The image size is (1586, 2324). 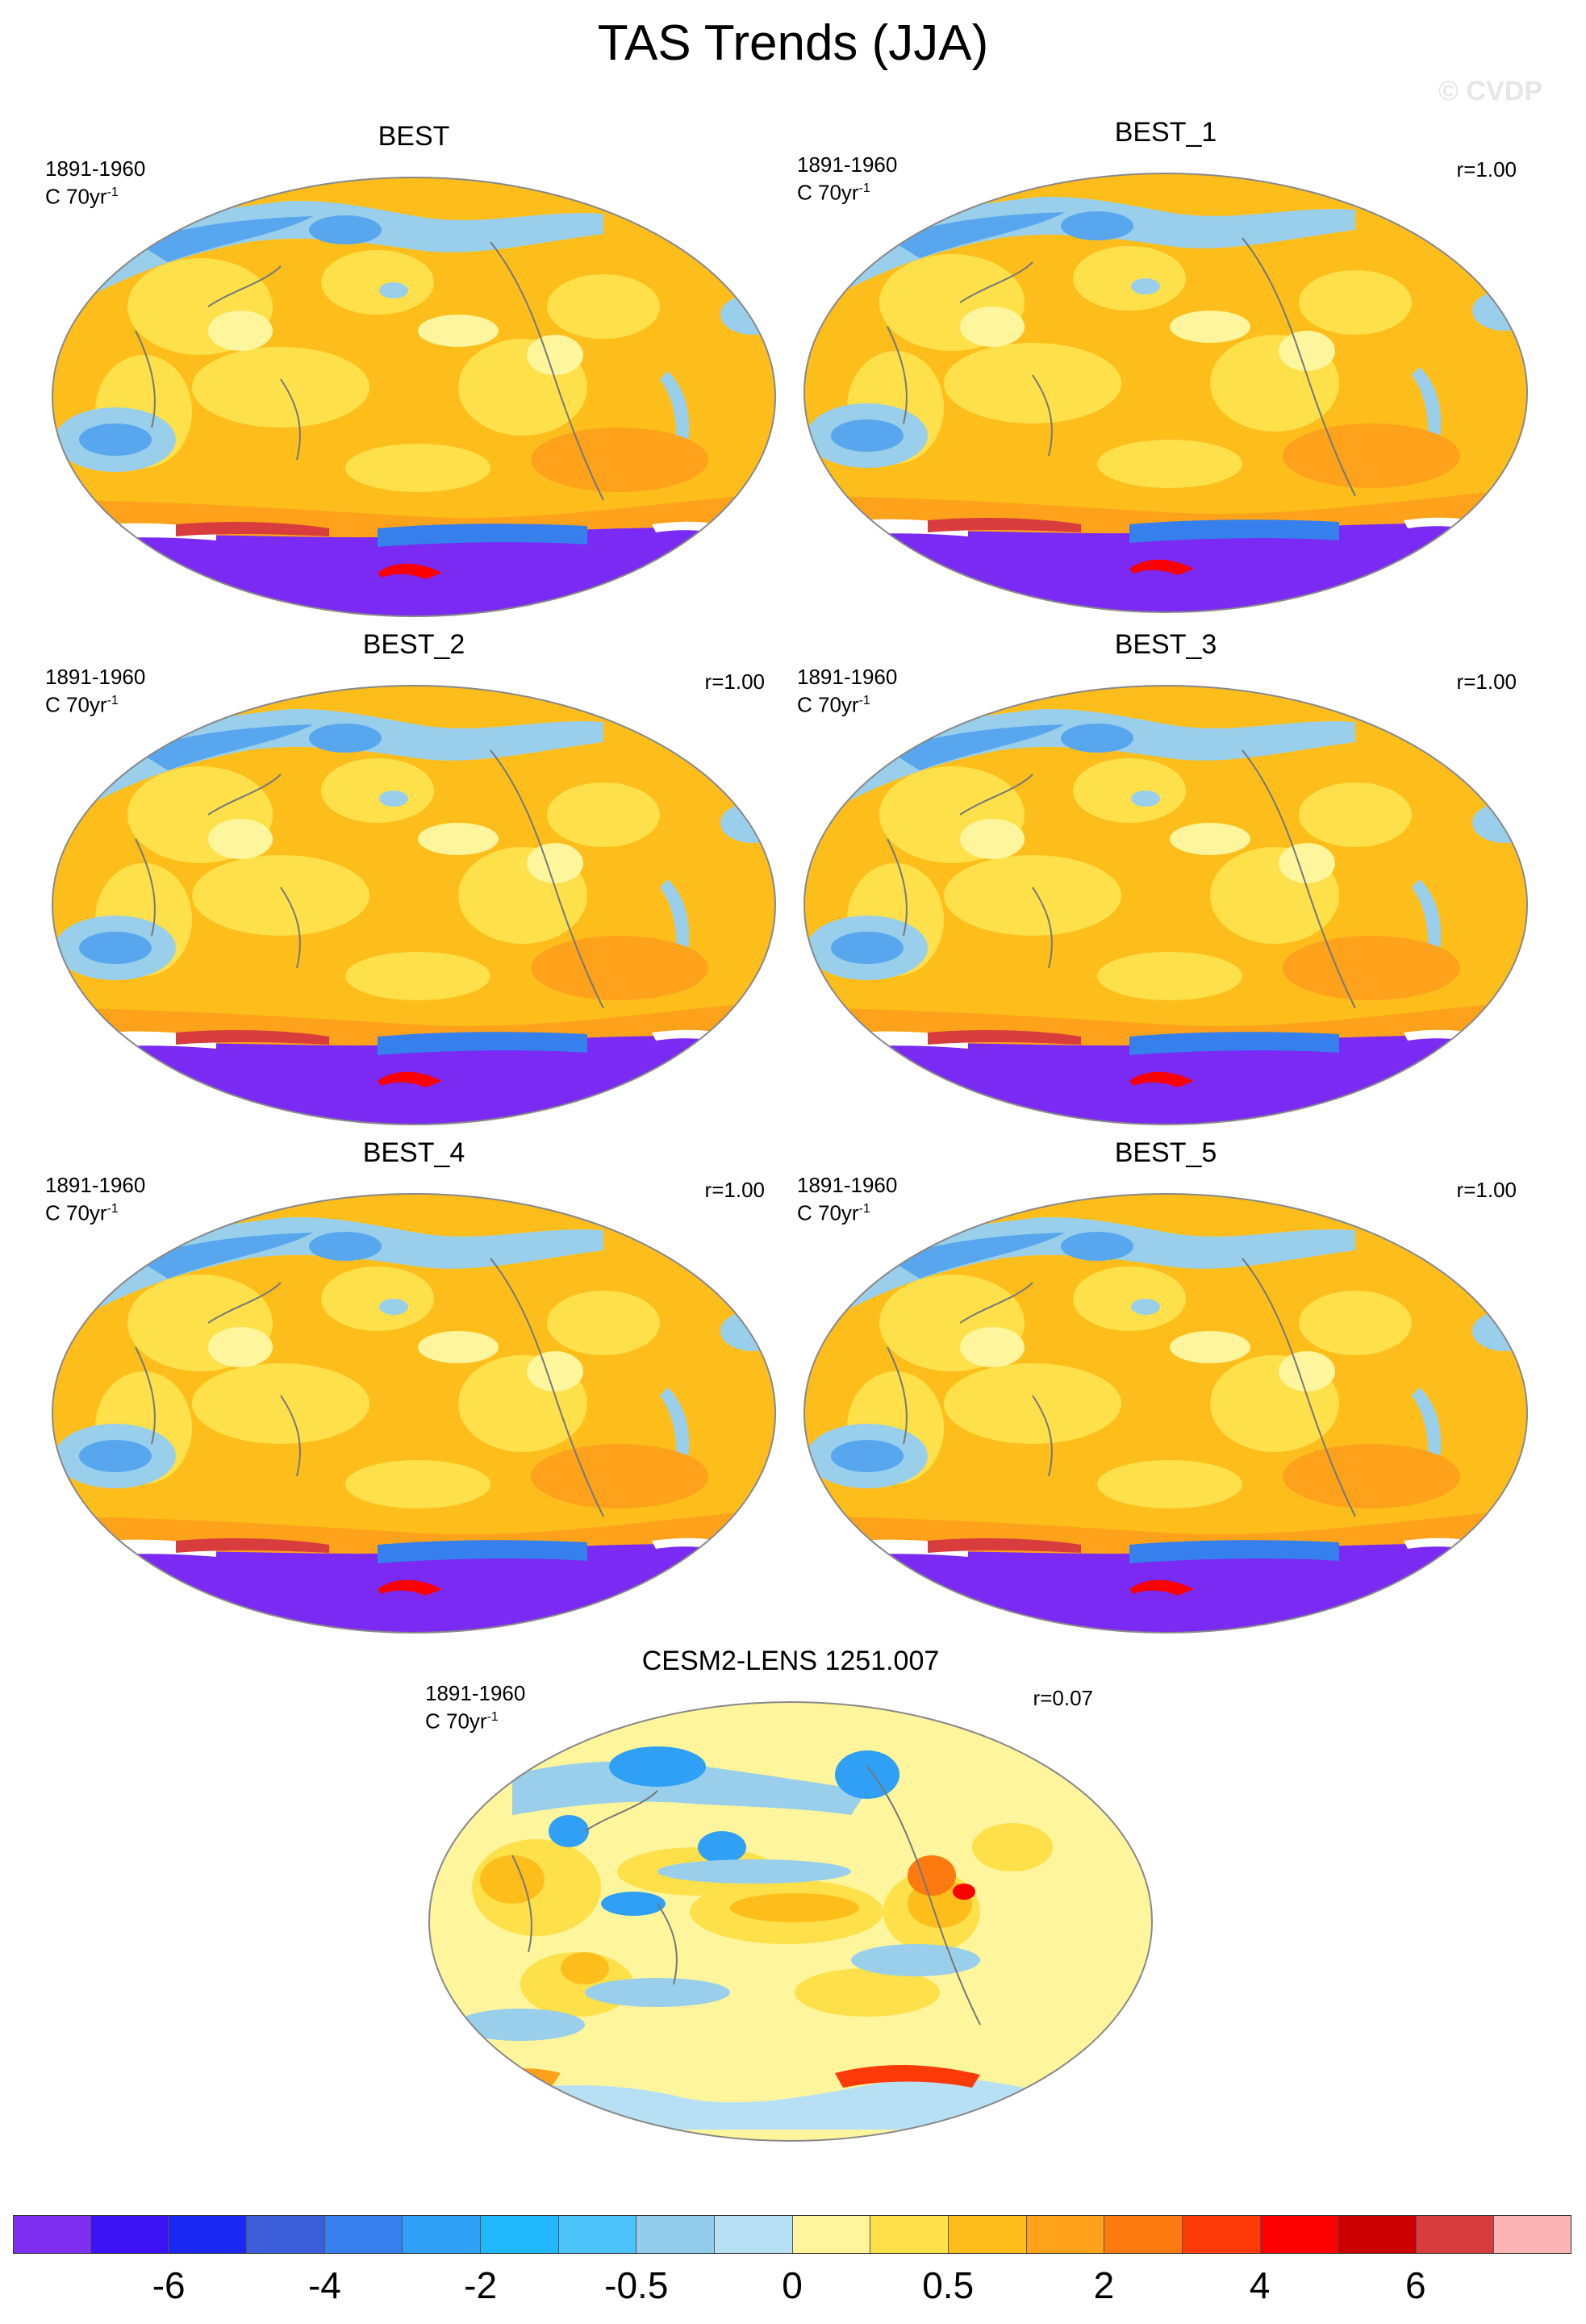 What do you see at coordinates (414, 136) in the screenshot?
I see `panel-title: BEST` at bounding box center [414, 136].